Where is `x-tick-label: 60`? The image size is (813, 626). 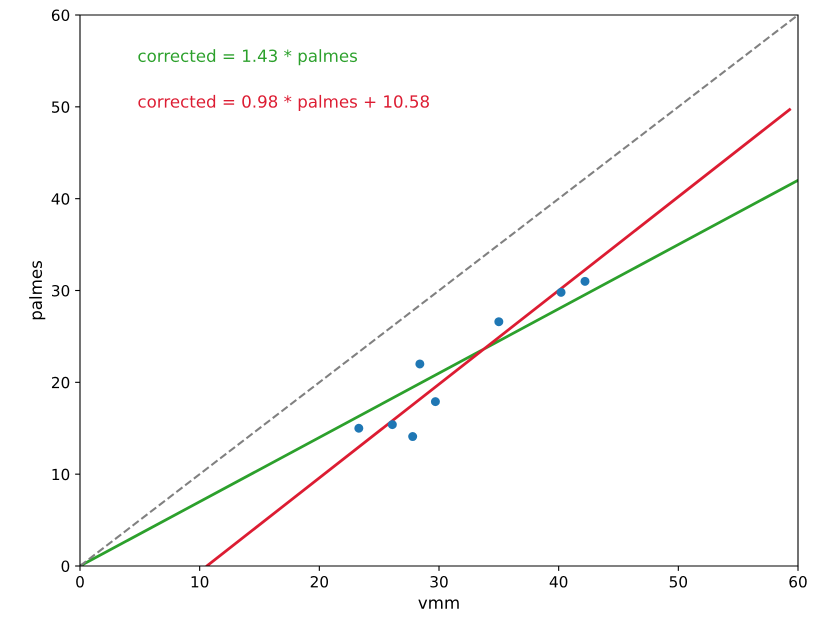 x-tick-label: 60 is located at coordinates (798, 582).